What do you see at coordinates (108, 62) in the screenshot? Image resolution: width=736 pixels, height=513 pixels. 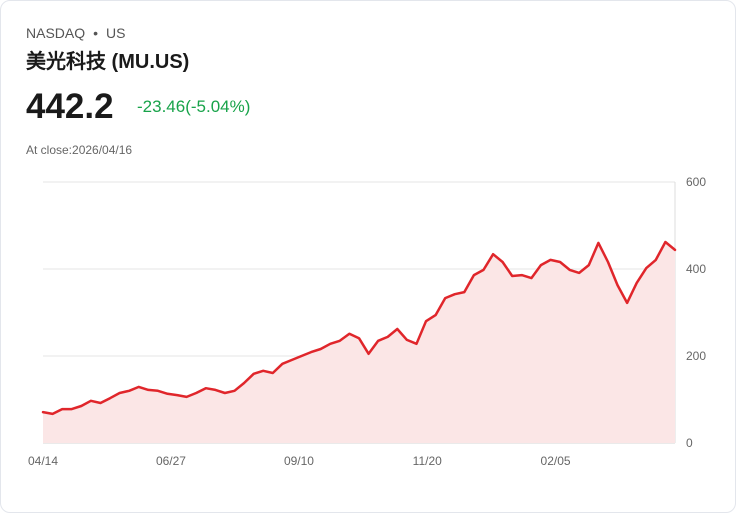 I see `stock-title: 美光科技 (MU.US)` at bounding box center [108, 62].